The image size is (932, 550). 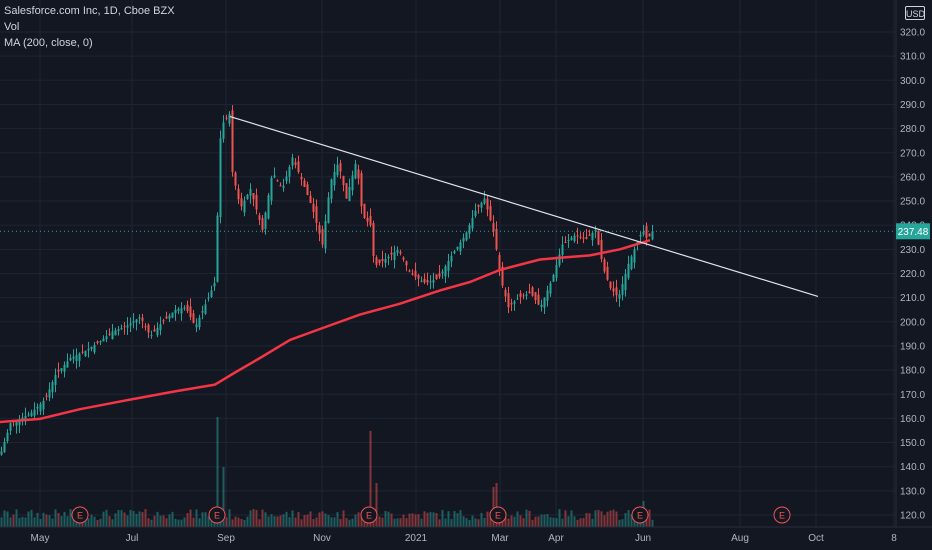 What do you see at coordinates (89, 11) in the screenshot?
I see `symbol-title: Salesforce.com Inc, 1D, Cboe BZX` at bounding box center [89, 11].